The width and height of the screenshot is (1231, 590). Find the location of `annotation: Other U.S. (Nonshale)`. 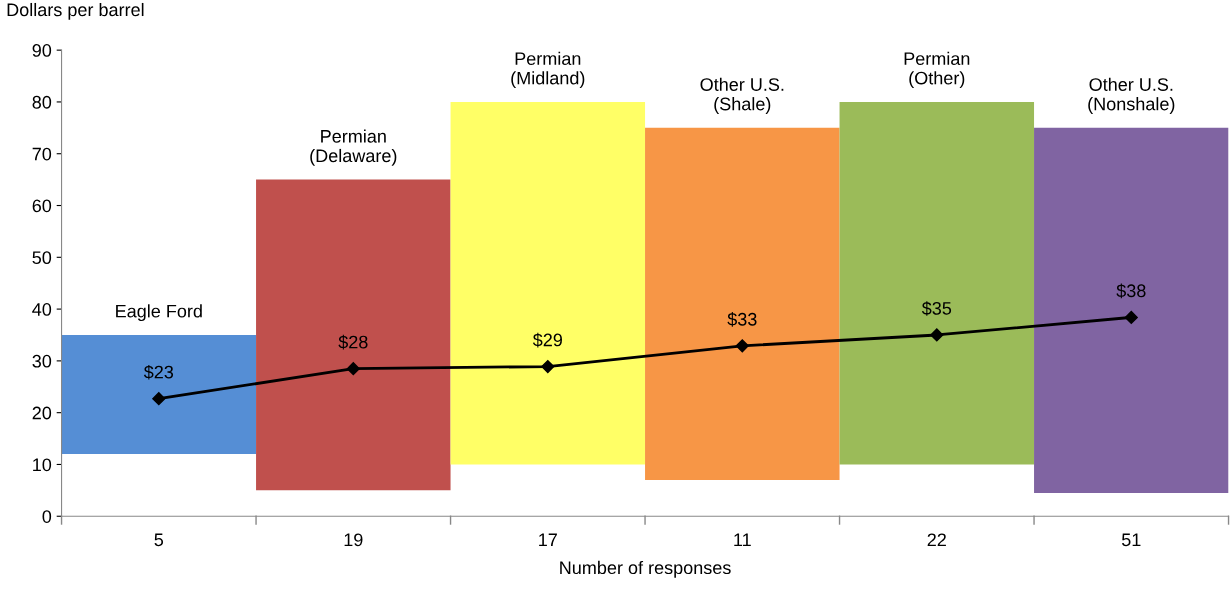

annotation: Other U.S. (Nonshale) is located at coordinates (1131, 95).